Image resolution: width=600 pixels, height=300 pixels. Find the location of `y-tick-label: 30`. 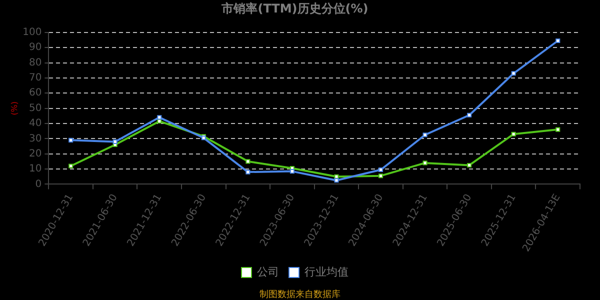

y-tick-label: 30 is located at coordinates (35, 138).